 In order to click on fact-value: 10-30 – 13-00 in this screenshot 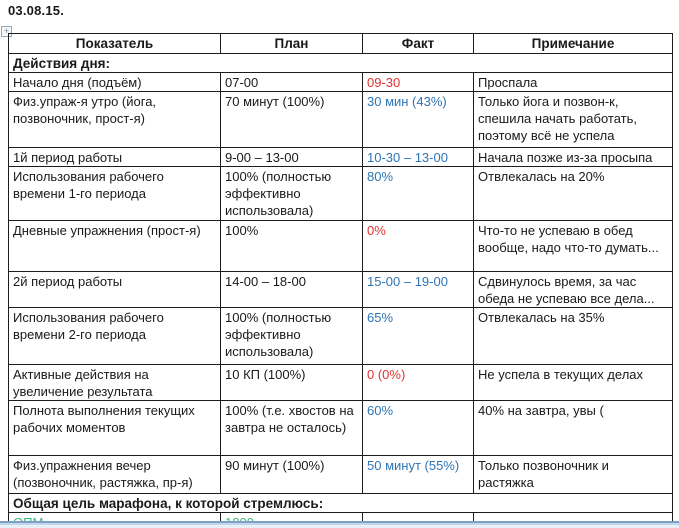, I will do `click(407, 157)`.